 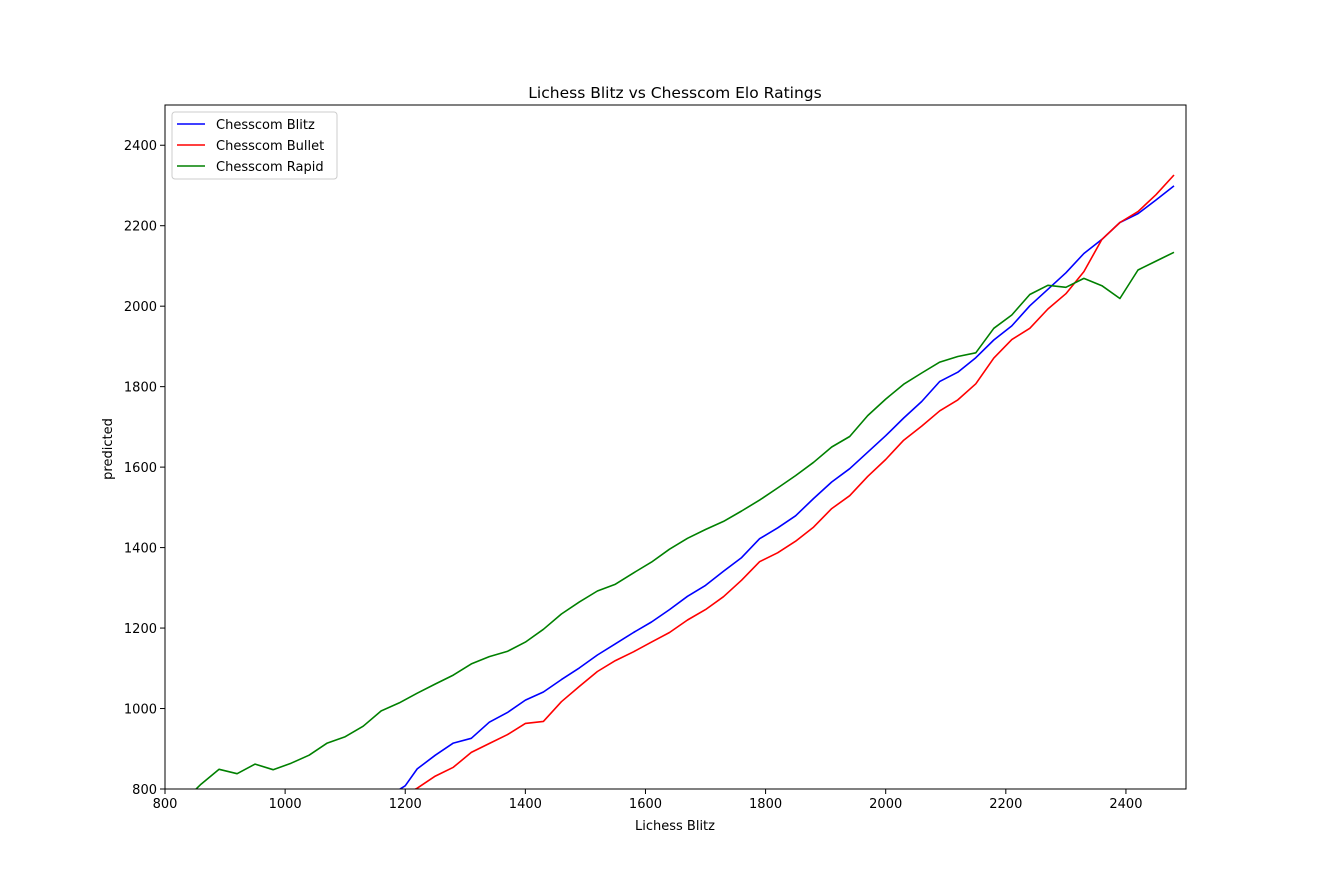 What do you see at coordinates (140, 307) in the screenshot?
I see `y-tick-label: 2000` at bounding box center [140, 307].